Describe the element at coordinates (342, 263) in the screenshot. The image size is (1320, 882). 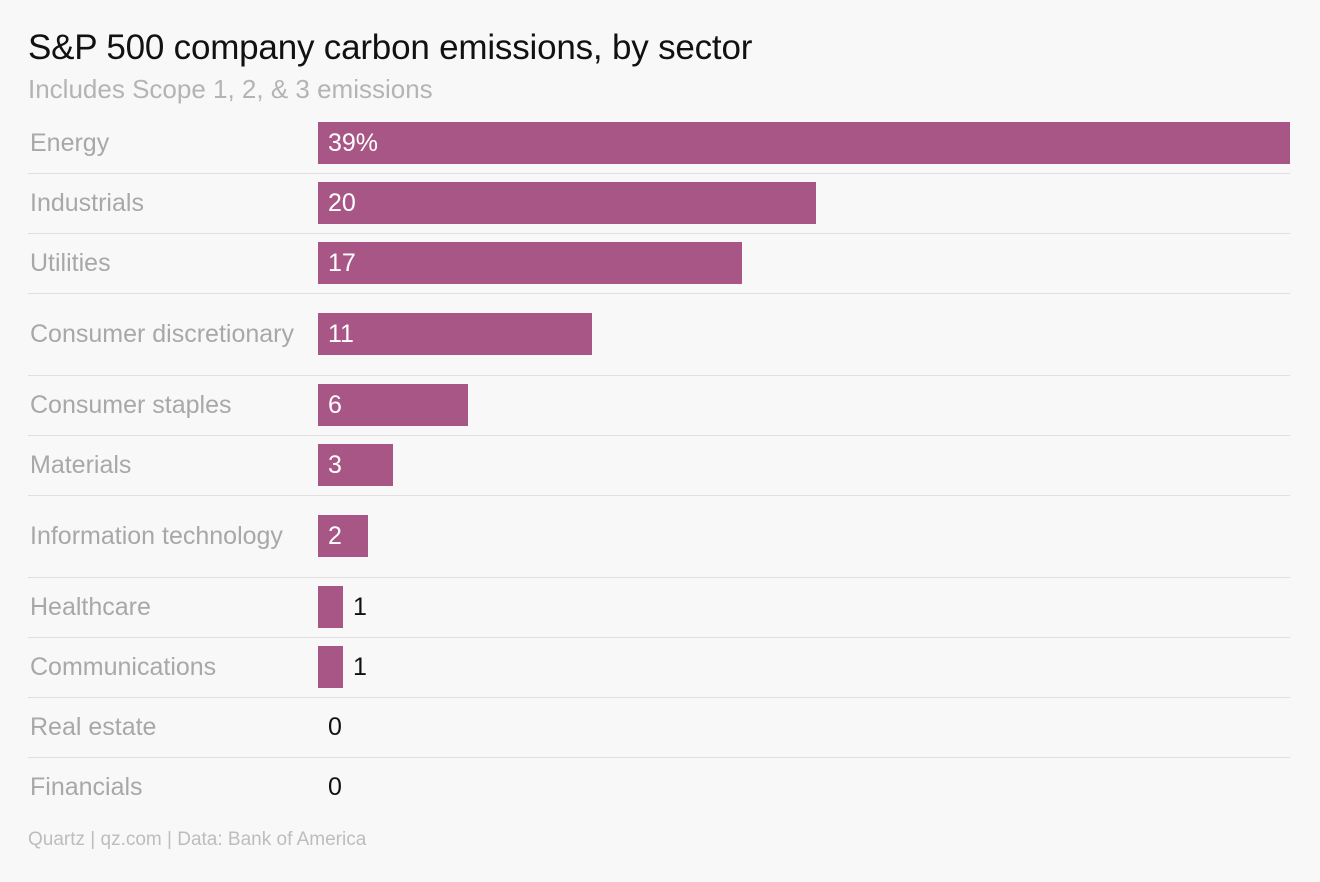
I see `value-label: 17` at that location.